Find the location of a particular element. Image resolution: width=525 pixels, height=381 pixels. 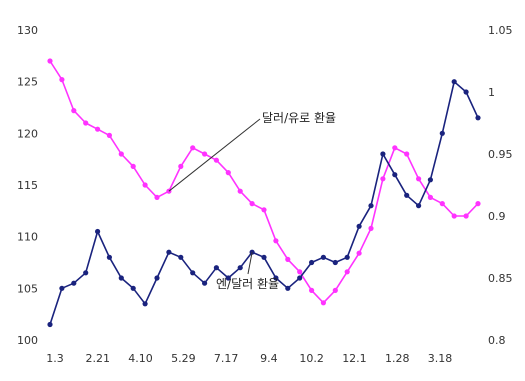

y-left-tick-label: 110 is located at coordinates (27, 237).